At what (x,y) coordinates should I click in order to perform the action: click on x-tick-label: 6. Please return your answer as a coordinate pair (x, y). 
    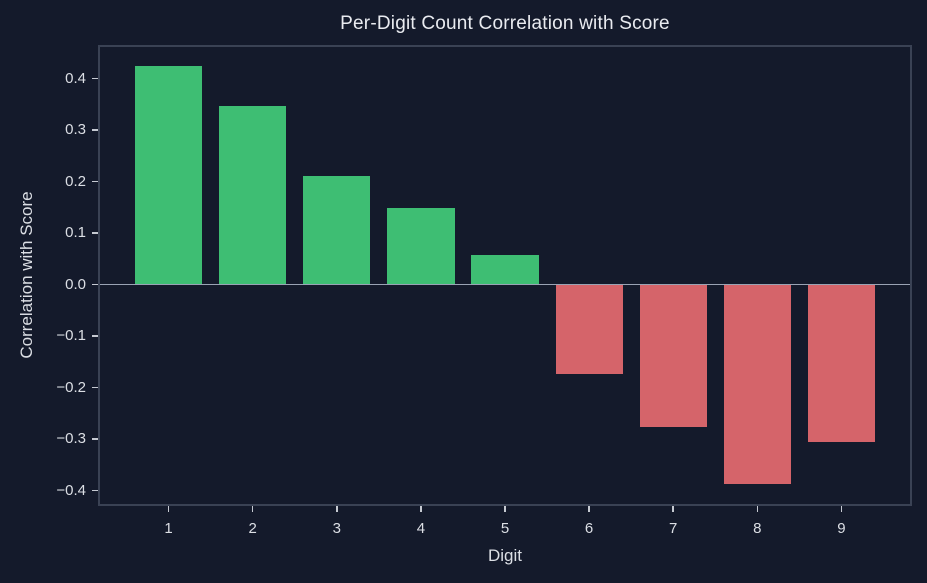
    Looking at the image, I should click on (589, 528).